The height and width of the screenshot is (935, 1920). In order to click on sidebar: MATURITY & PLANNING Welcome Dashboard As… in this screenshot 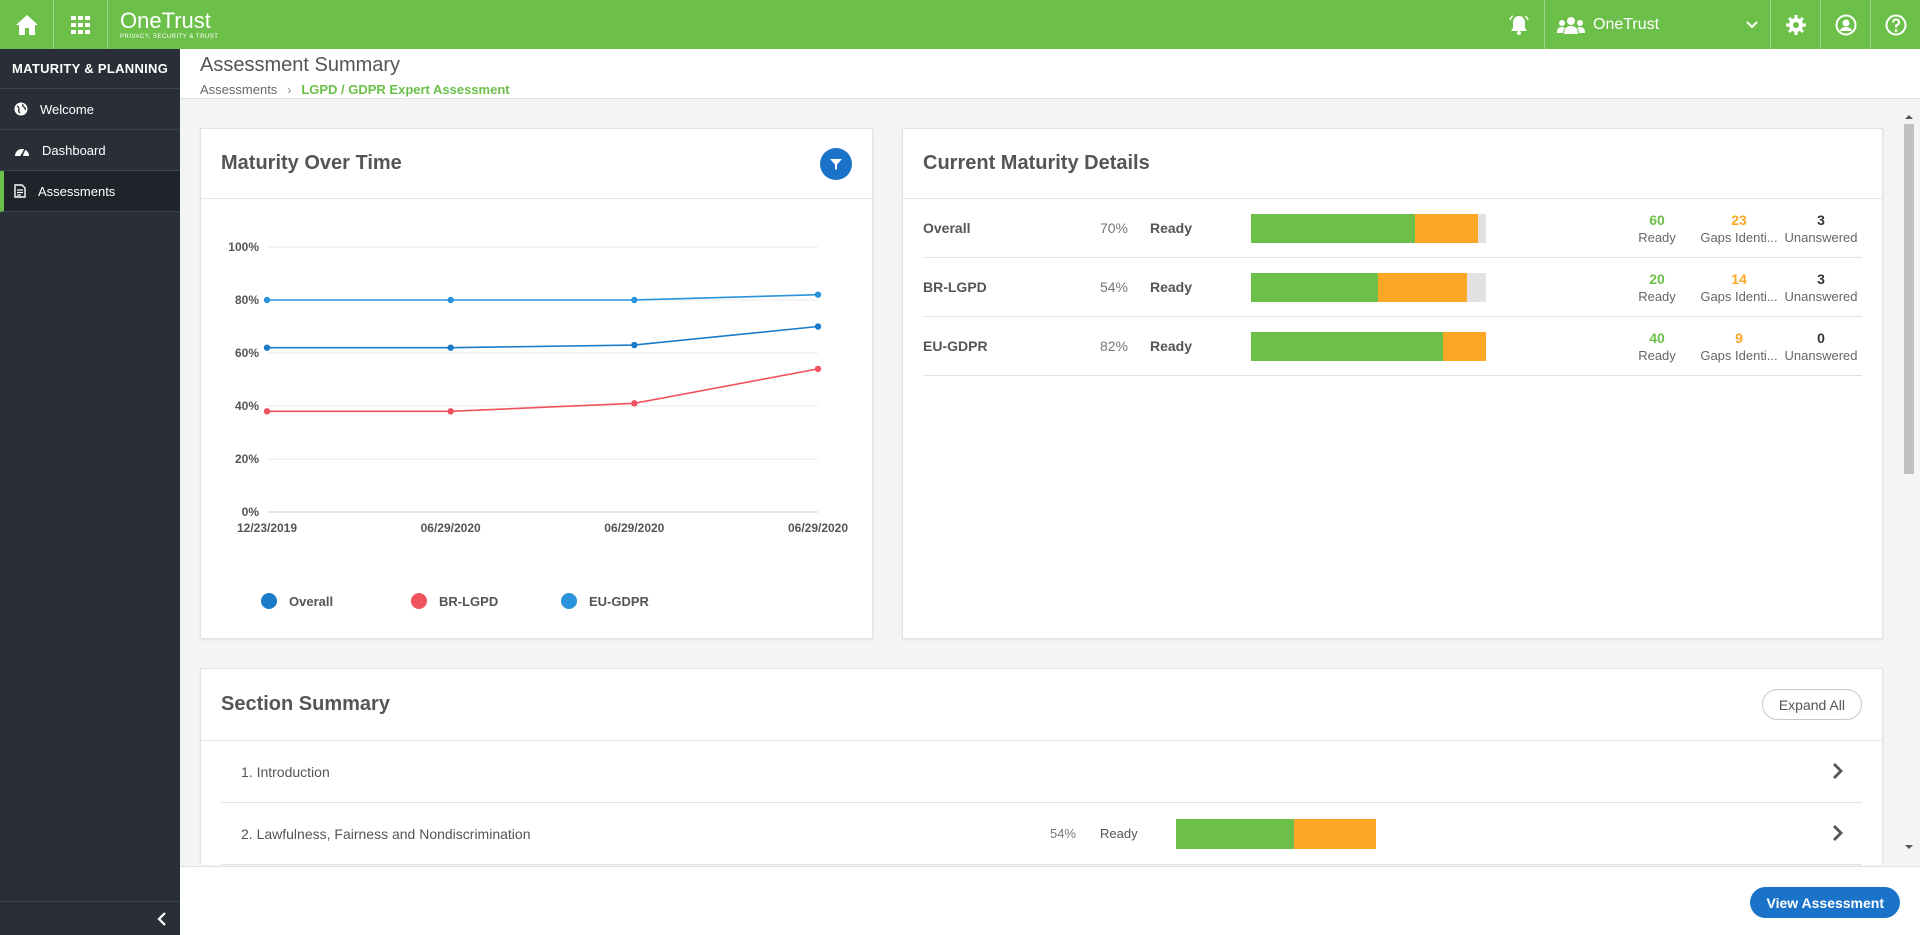, I will do `click(90, 492)`.